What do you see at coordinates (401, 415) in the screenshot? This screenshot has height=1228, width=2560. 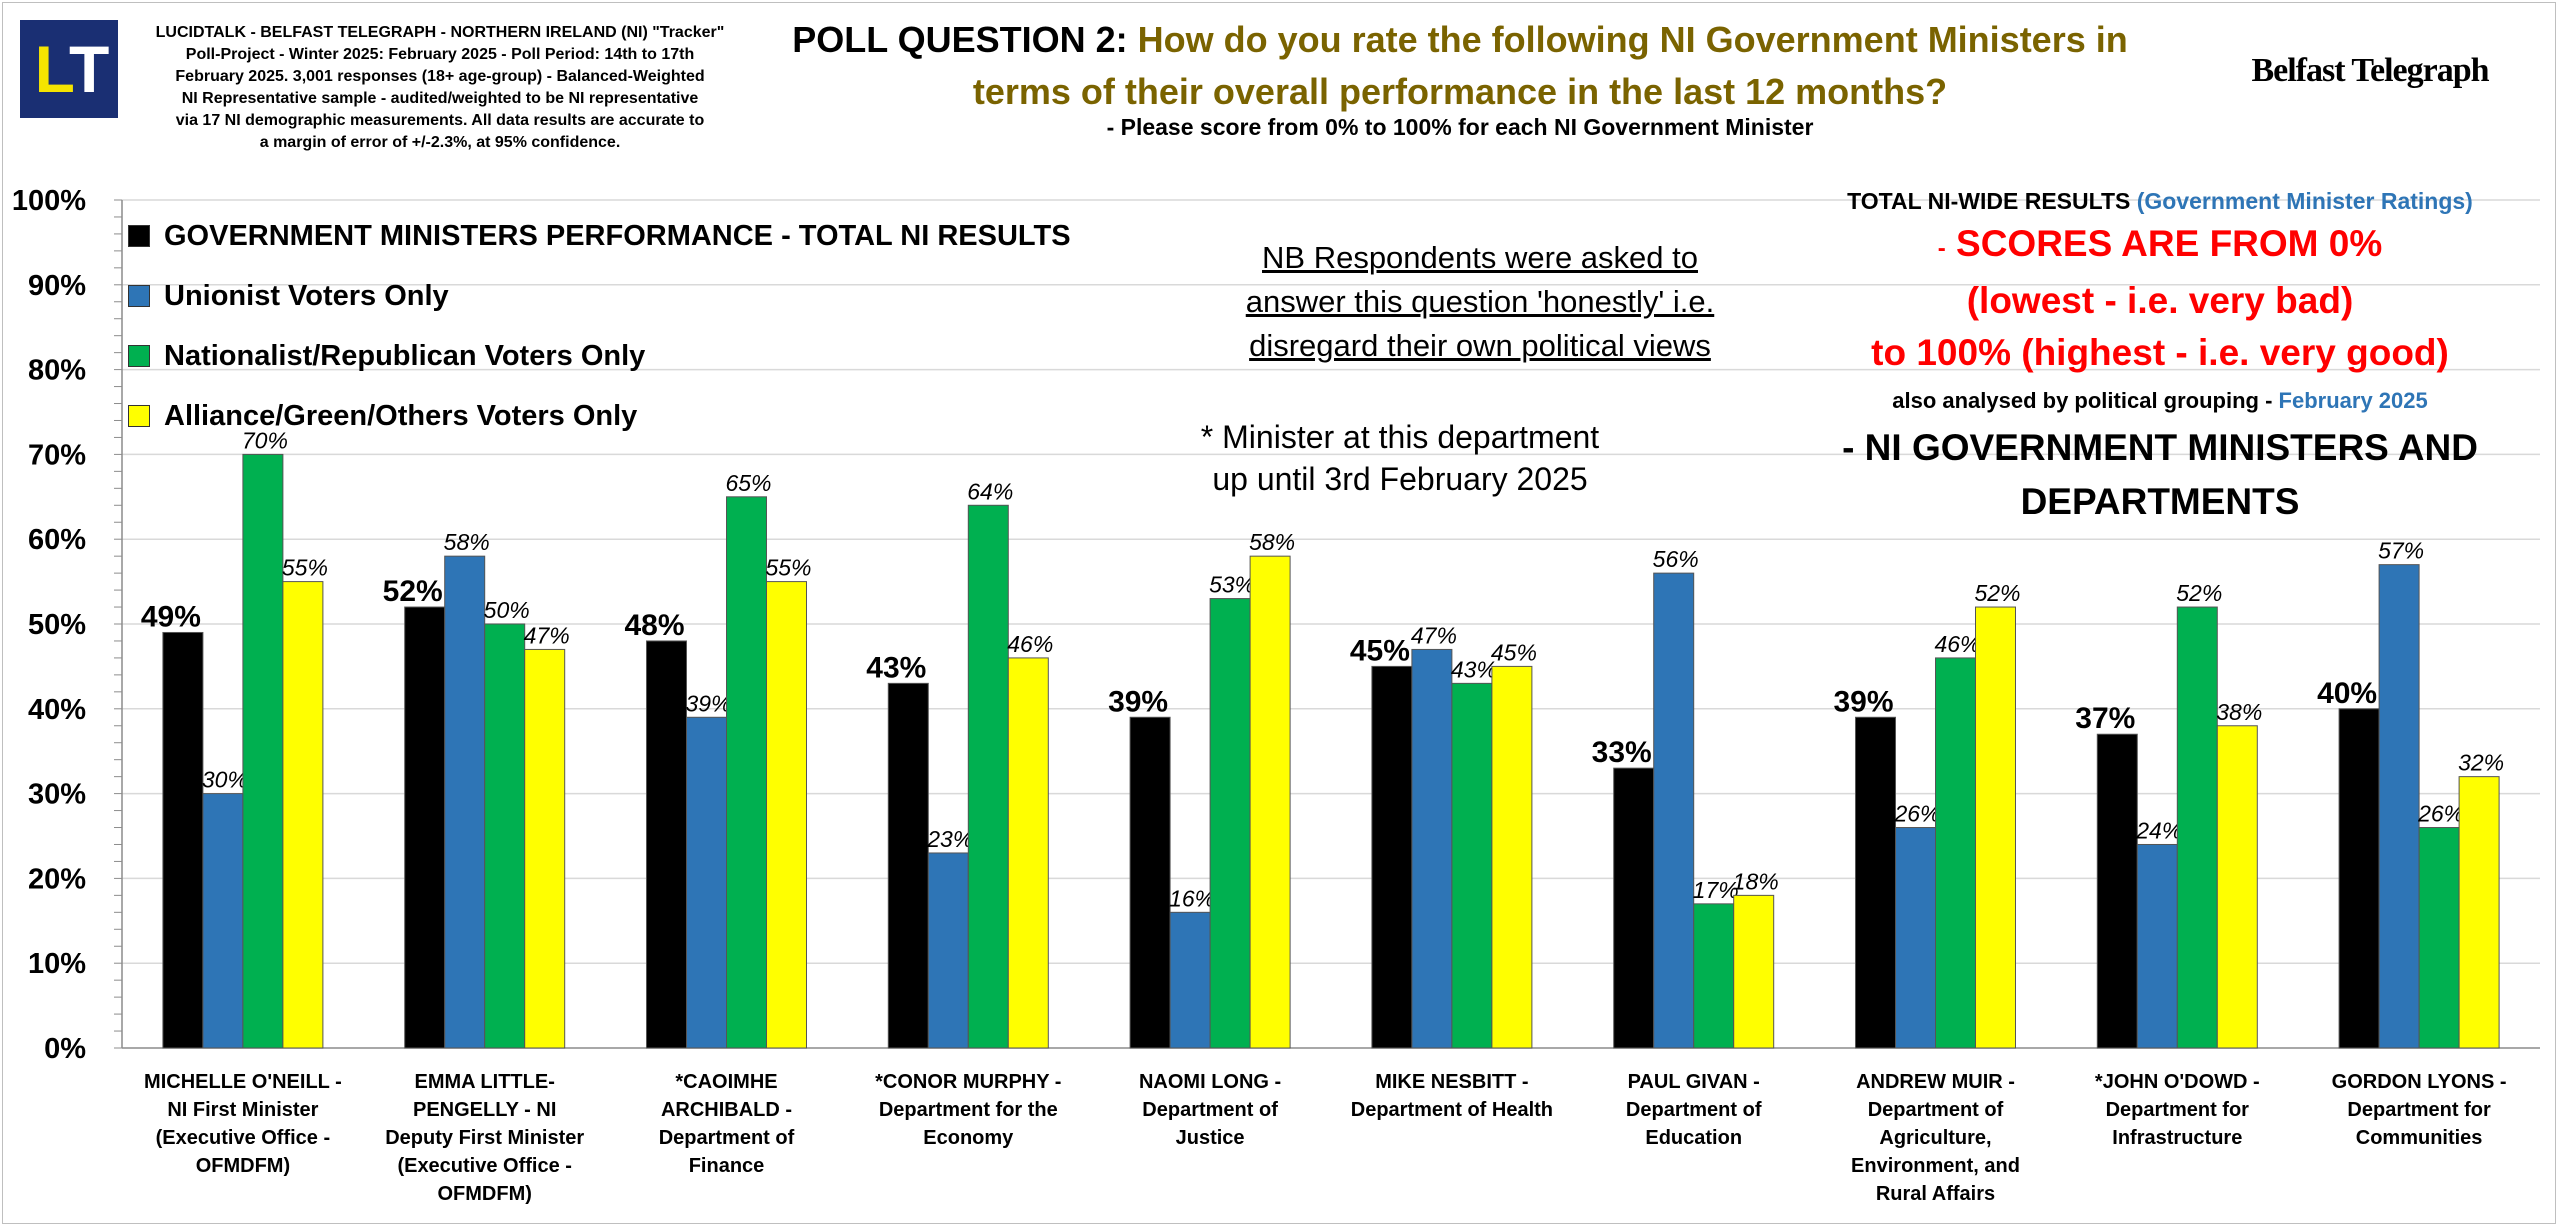 I see `legend-label: Alliance/Green/Others Voters Only` at bounding box center [401, 415].